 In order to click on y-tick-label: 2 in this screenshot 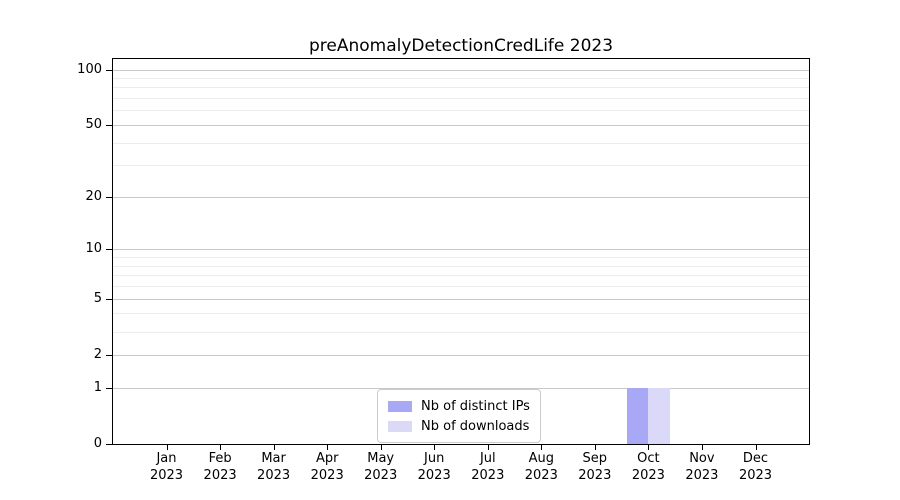, I will do `click(97, 354)`.